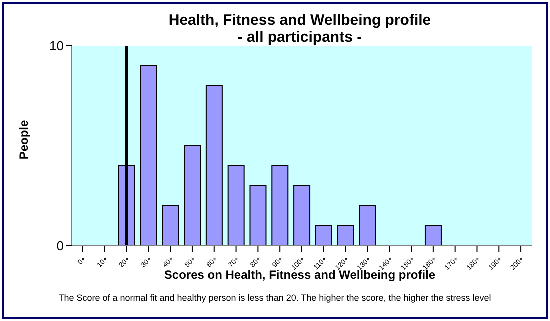 The height and width of the screenshot is (321, 550). I want to click on y-axis-title: People, so click(24, 140).